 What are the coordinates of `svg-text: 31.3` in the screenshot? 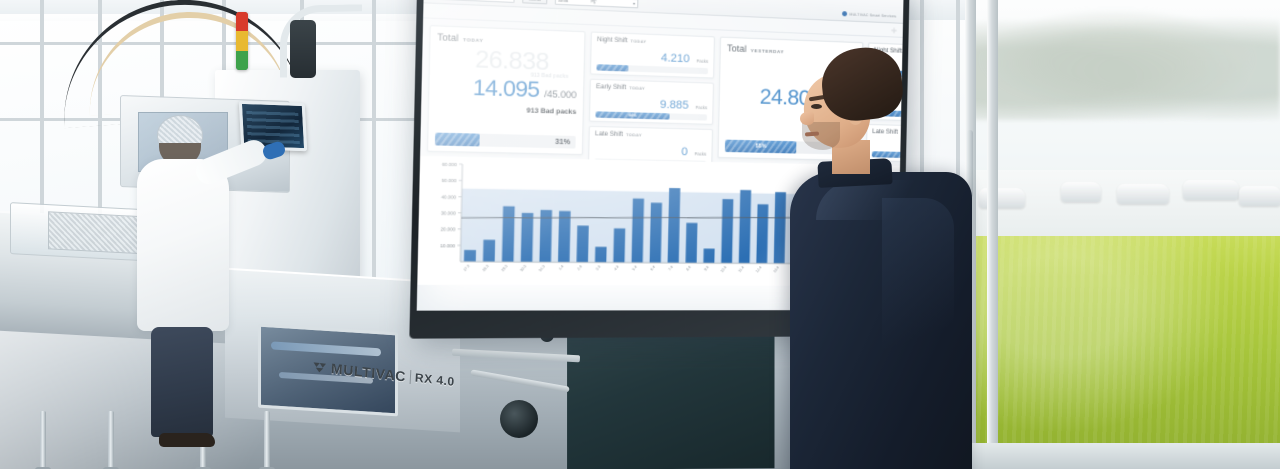 It's located at (542, 268).